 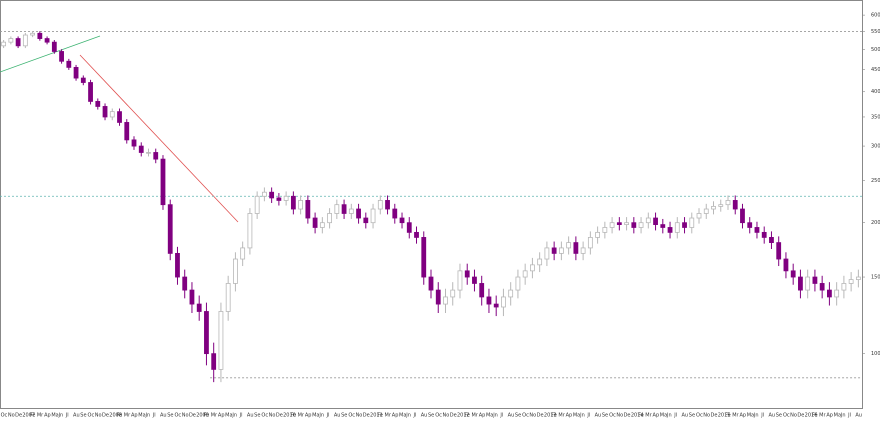 What do you see at coordinates (875, 50) in the screenshot?
I see `y-tick-label: 500` at bounding box center [875, 50].